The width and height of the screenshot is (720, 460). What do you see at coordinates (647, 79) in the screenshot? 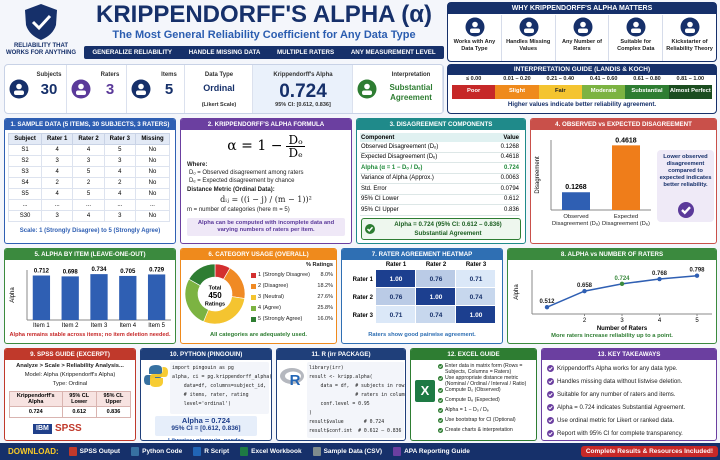
I see `guide-range: 0.61 – 0.80` at bounding box center [647, 79].